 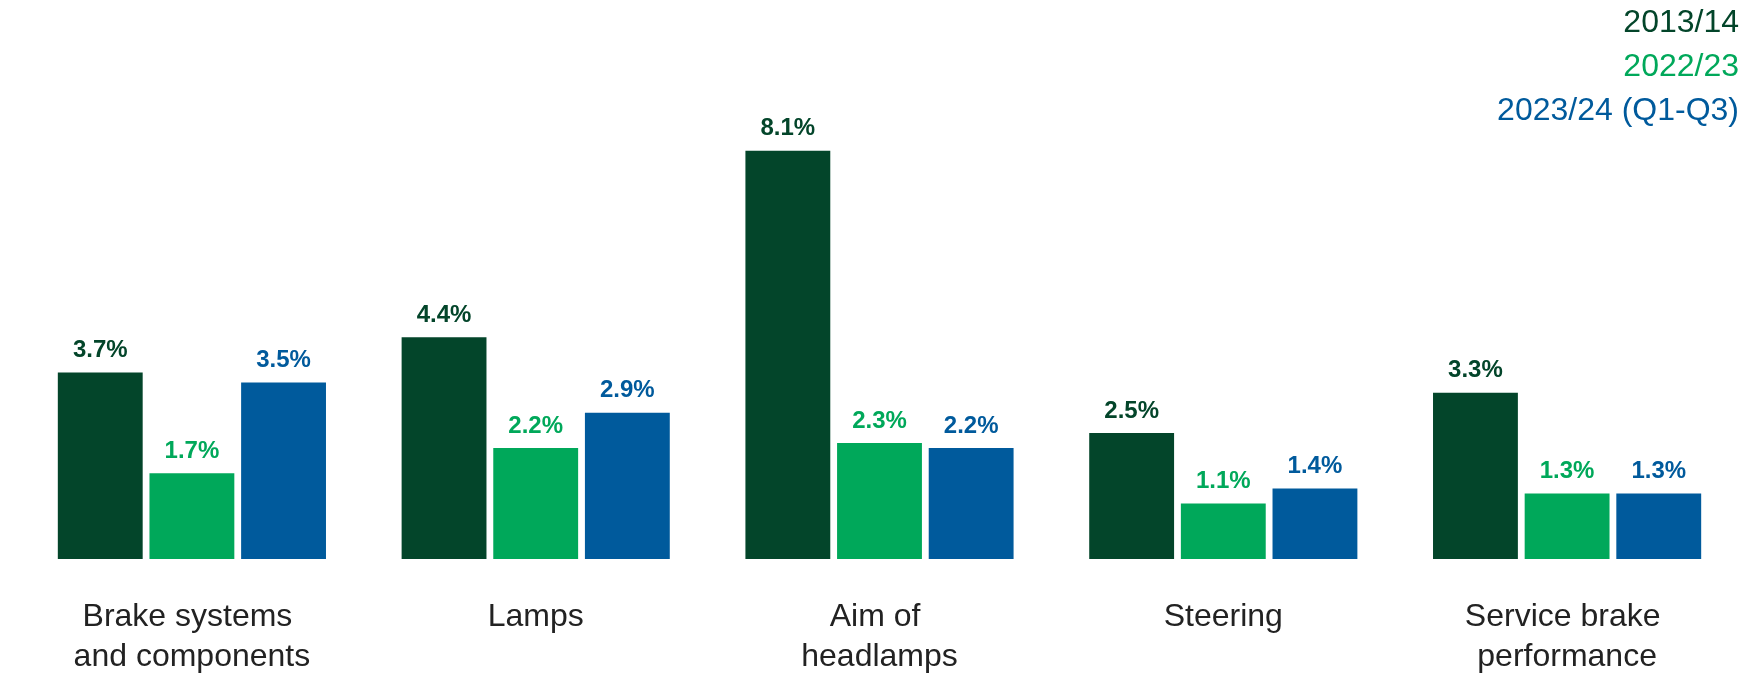 What do you see at coordinates (192, 449) in the screenshot?
I see `data-label: 1.7%` at bounding box center [192, 449].